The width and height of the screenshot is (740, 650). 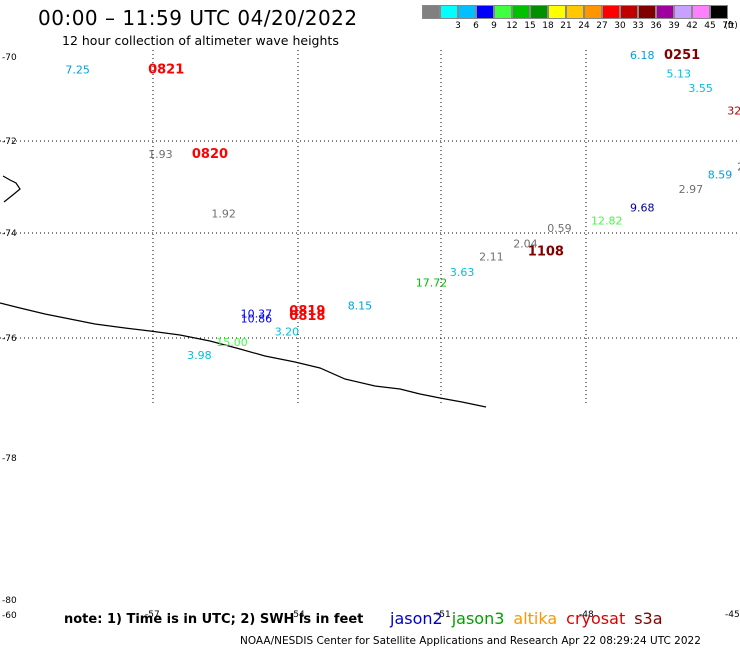 What do you see at coordinates (733, 111) in the screenshot?
I see `wave-height-value: 32.55` at bounding box center [733, 111].